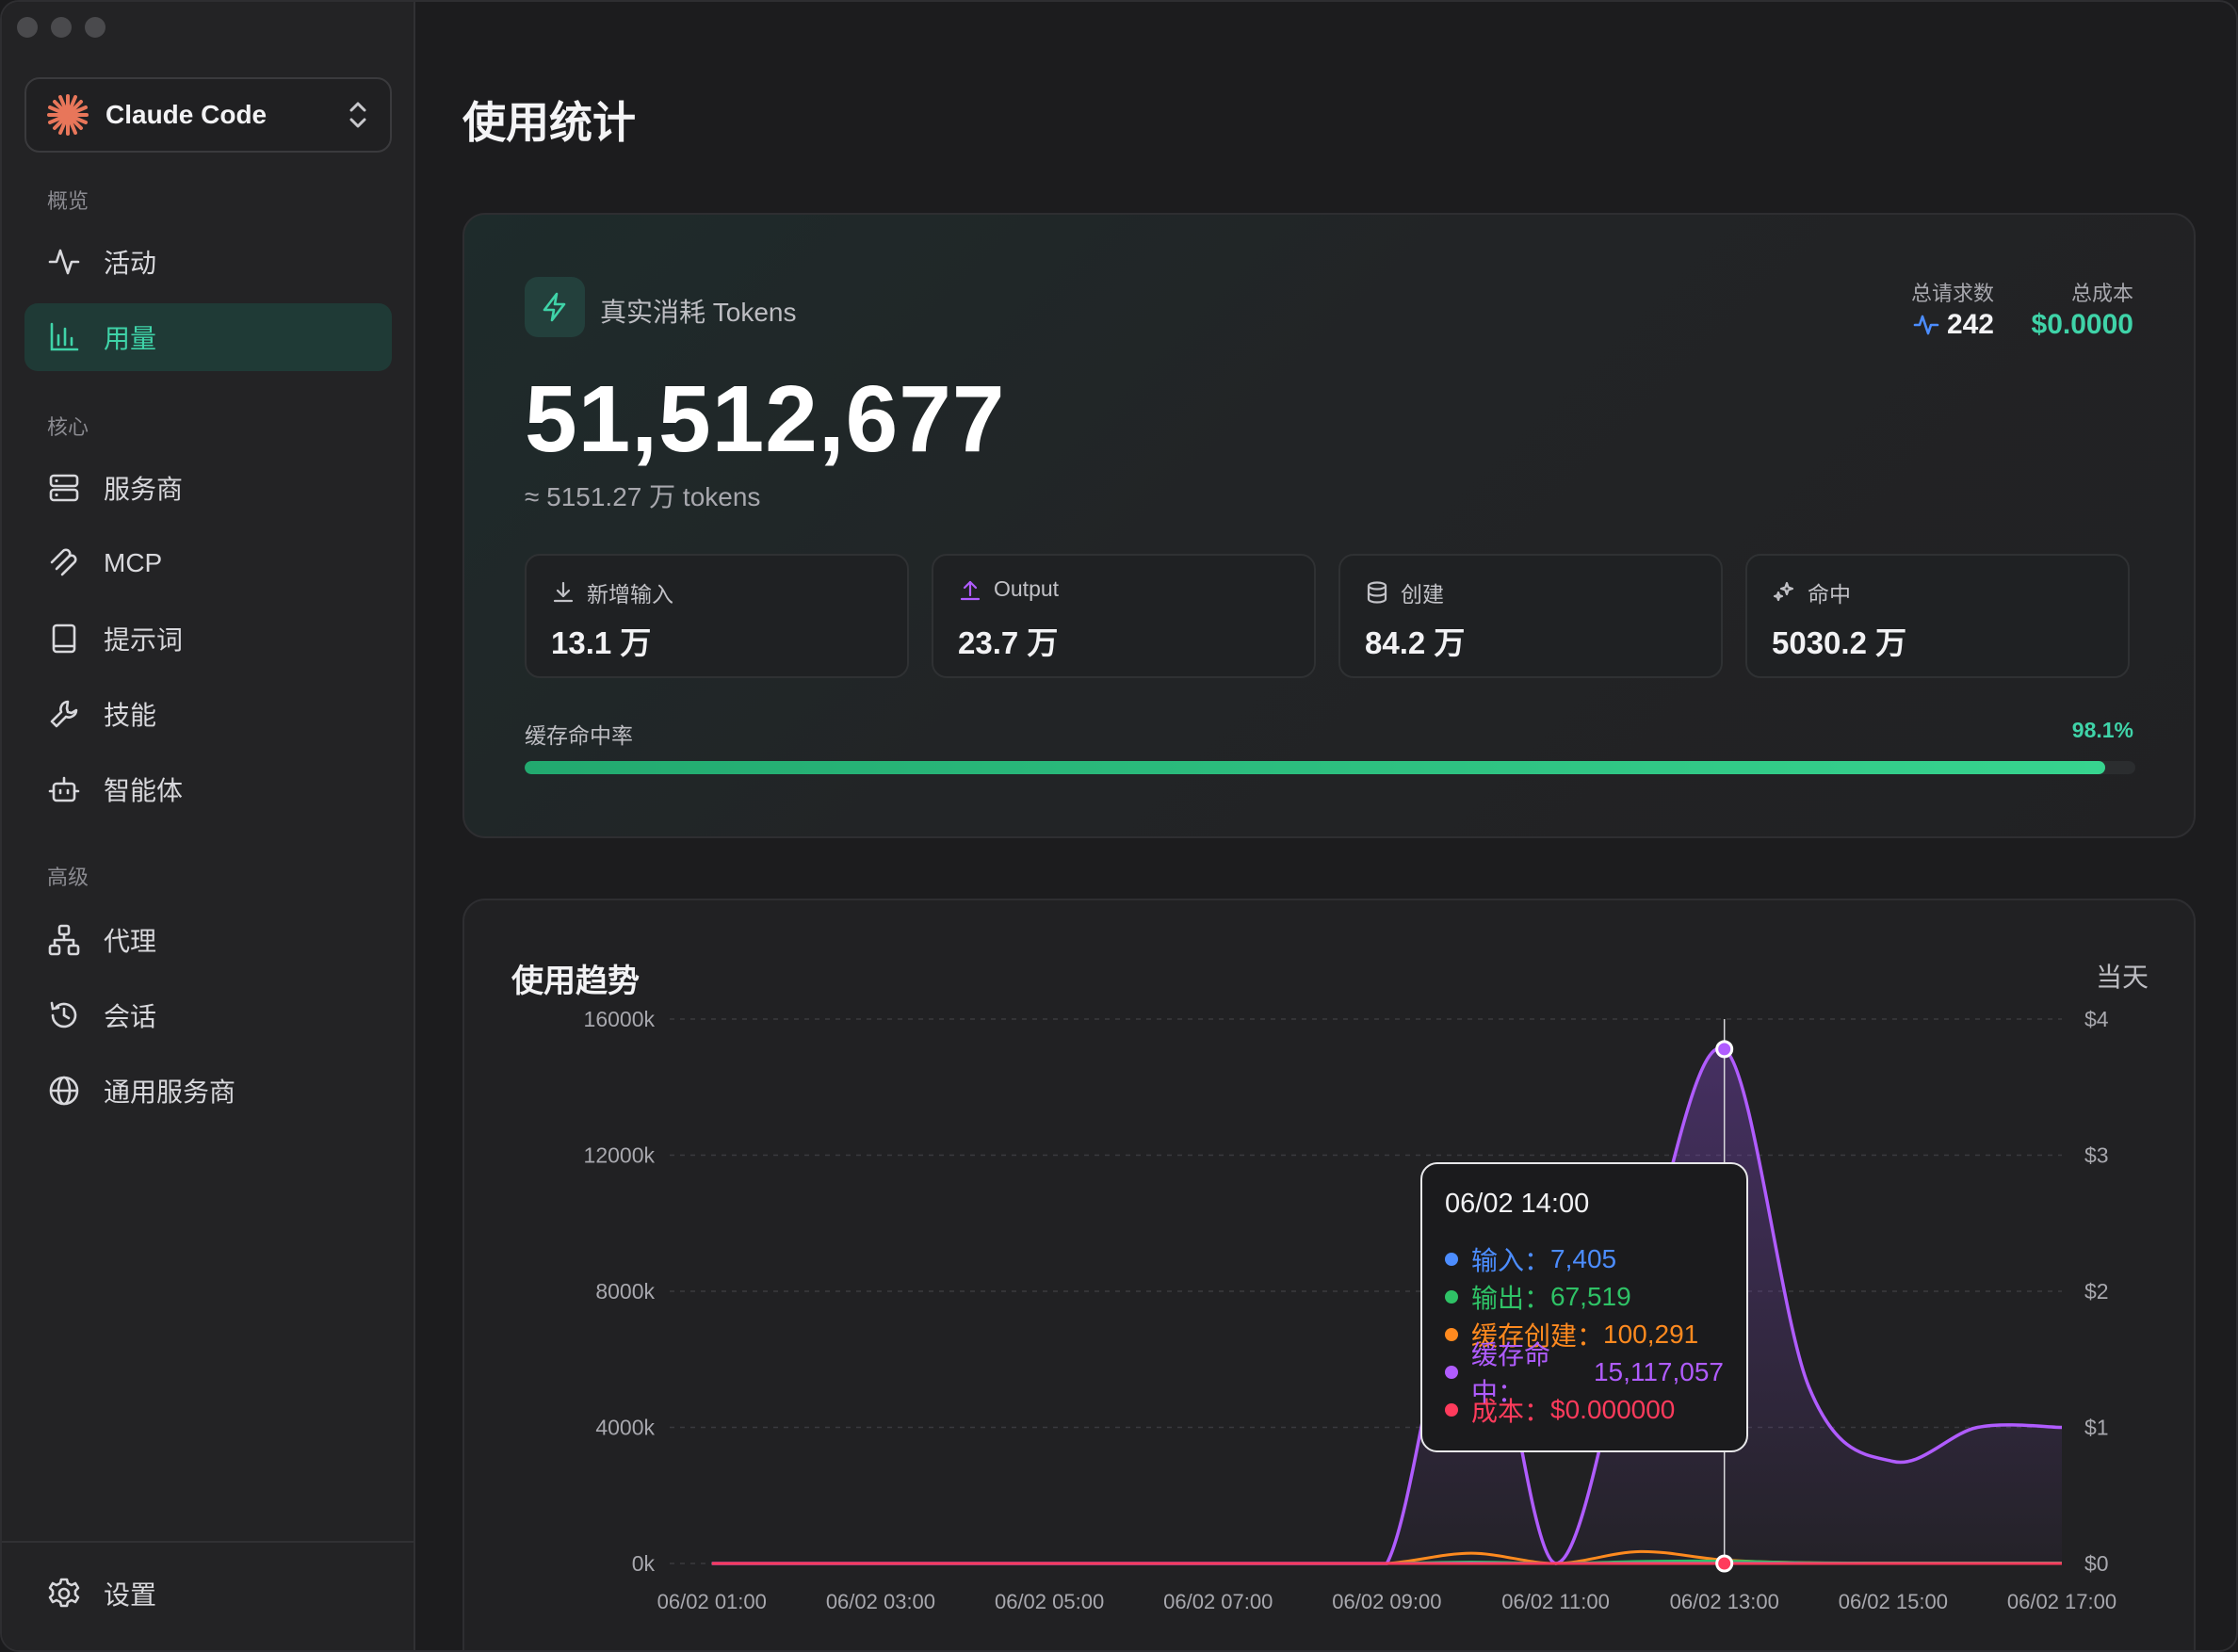 Image resolution: width=2238 pixels, height=1652 pixels. What do you see at coordinates (208, 714) in the screenshot?
I see `sidebar-item-skills: 技能` at bounding box center [208, 714].